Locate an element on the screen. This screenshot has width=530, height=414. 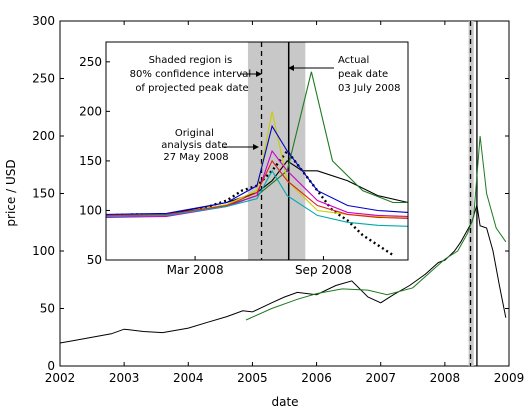
y-tick-label: 50 is located at coordinates (47, 309).